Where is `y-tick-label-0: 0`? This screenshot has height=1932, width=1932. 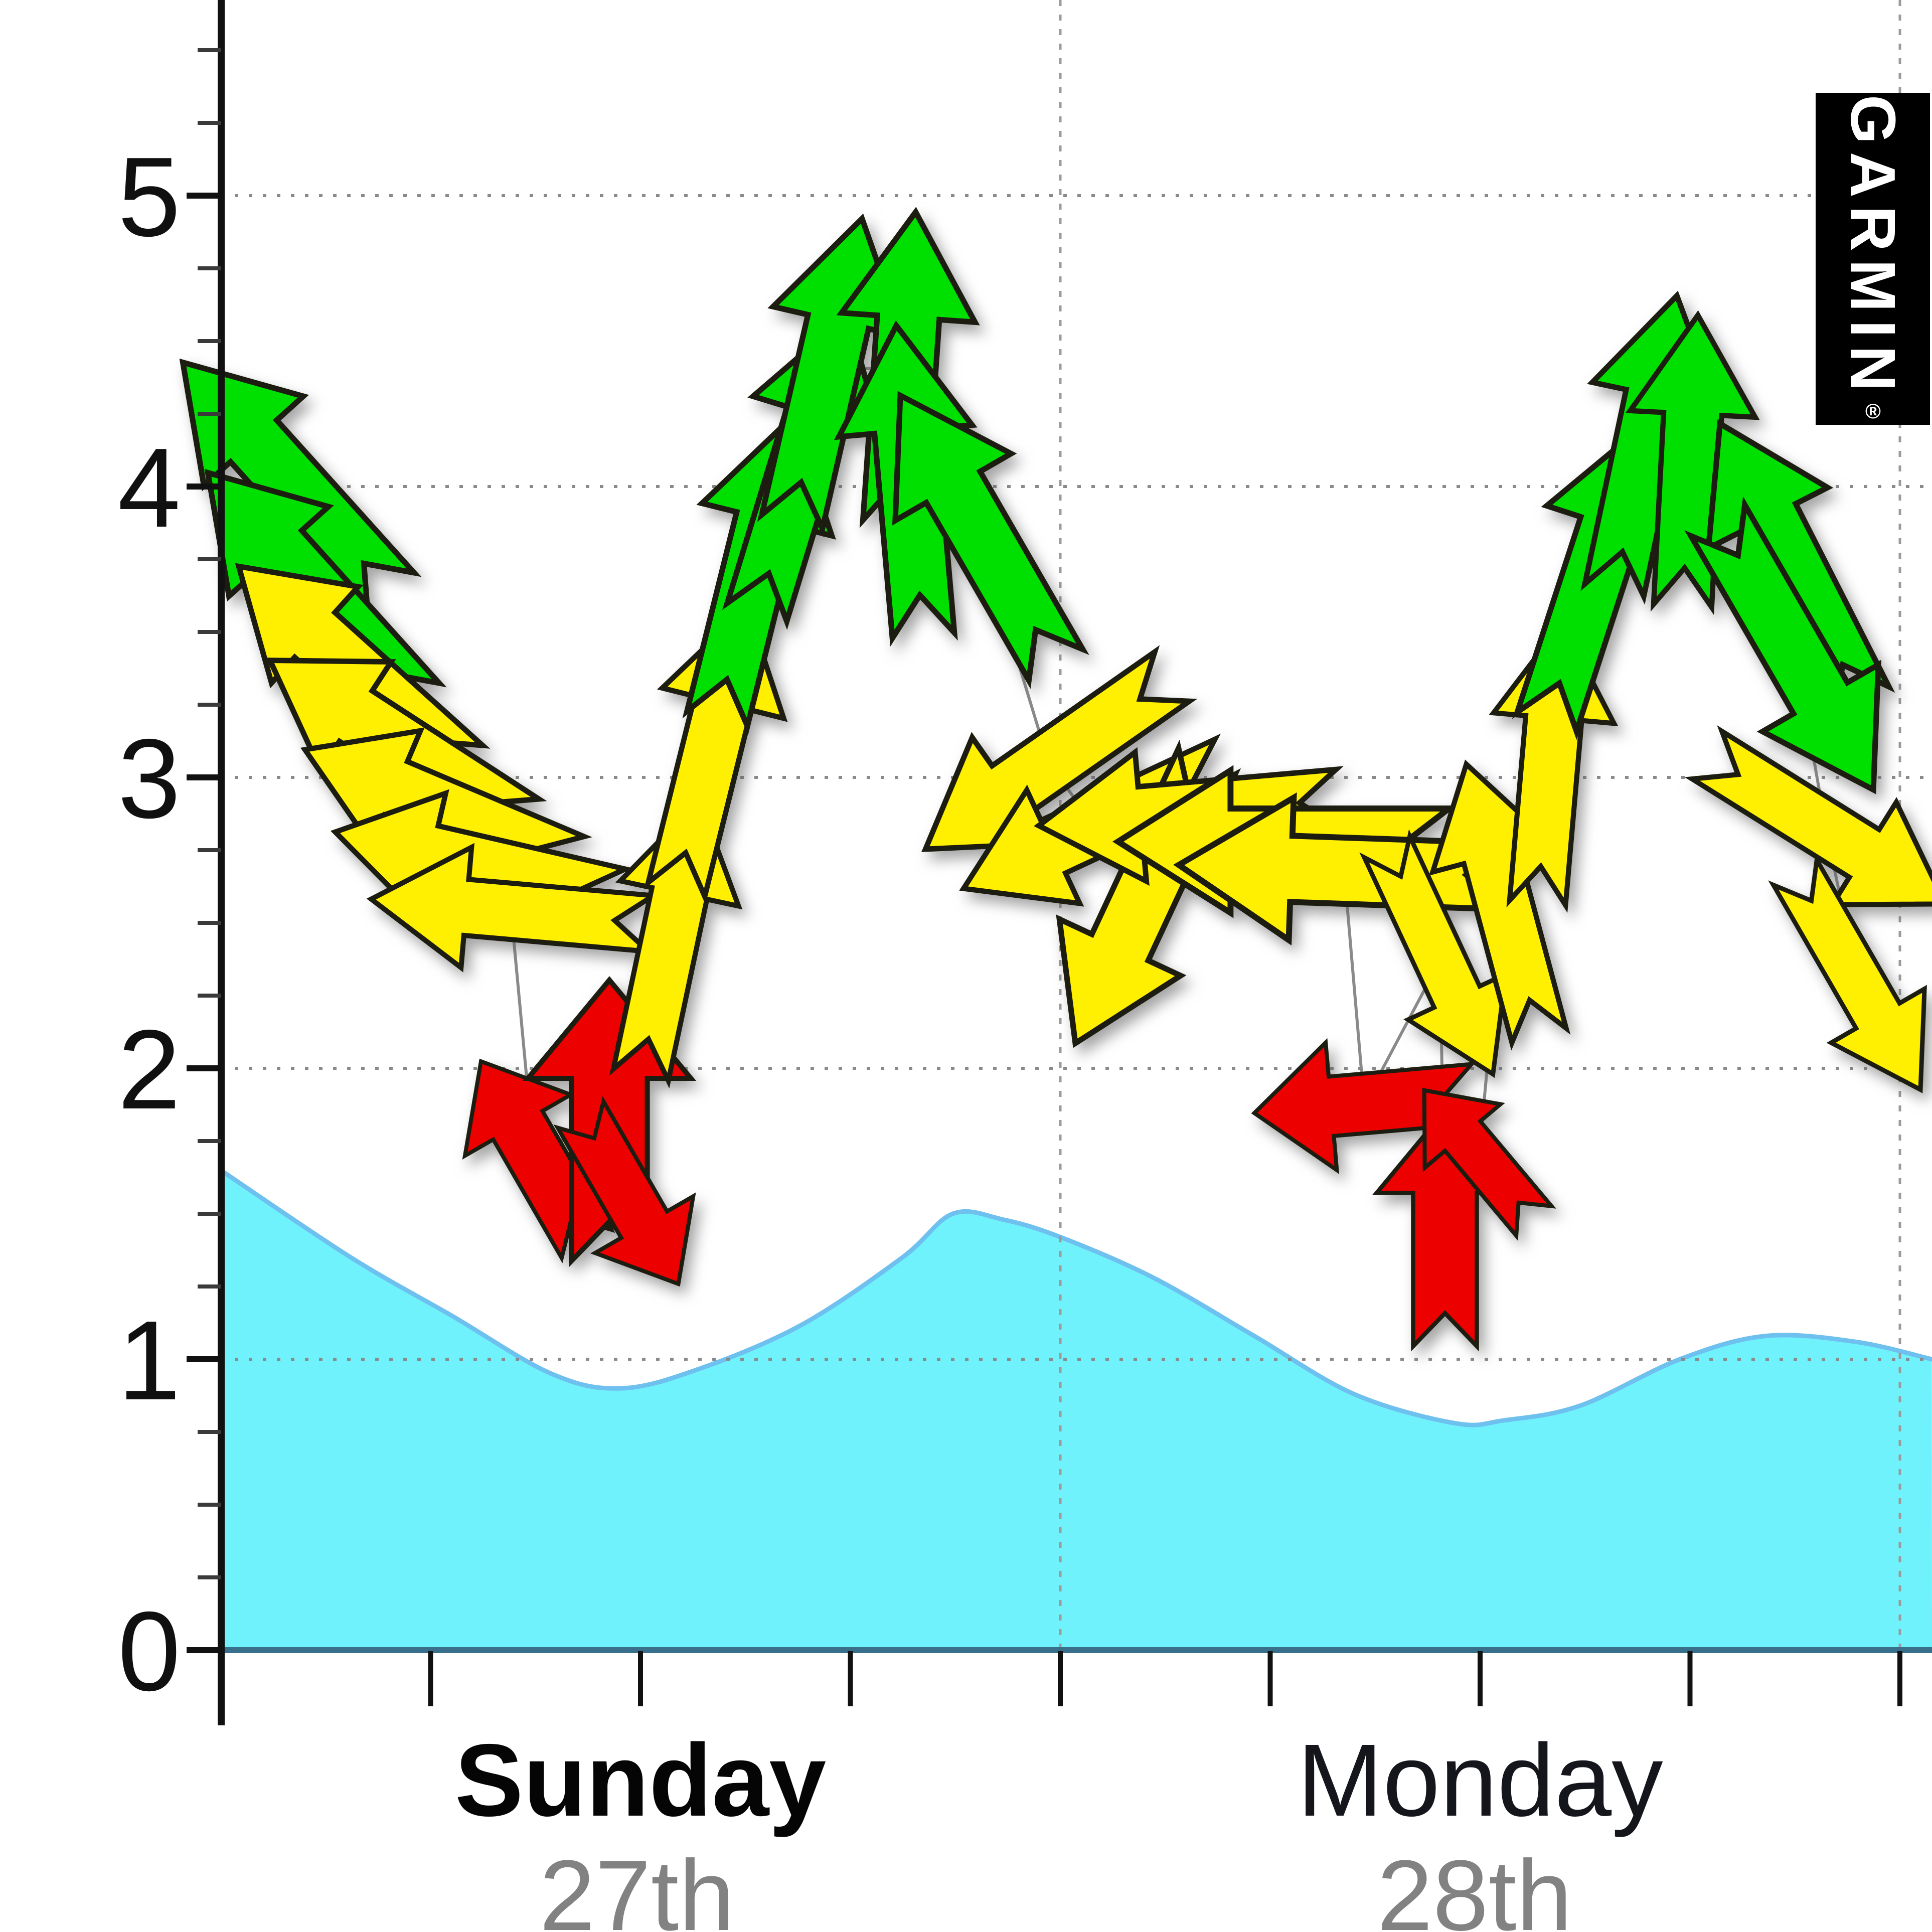
y-tick-label-0: 0 is located at coordinates (149, 1651).